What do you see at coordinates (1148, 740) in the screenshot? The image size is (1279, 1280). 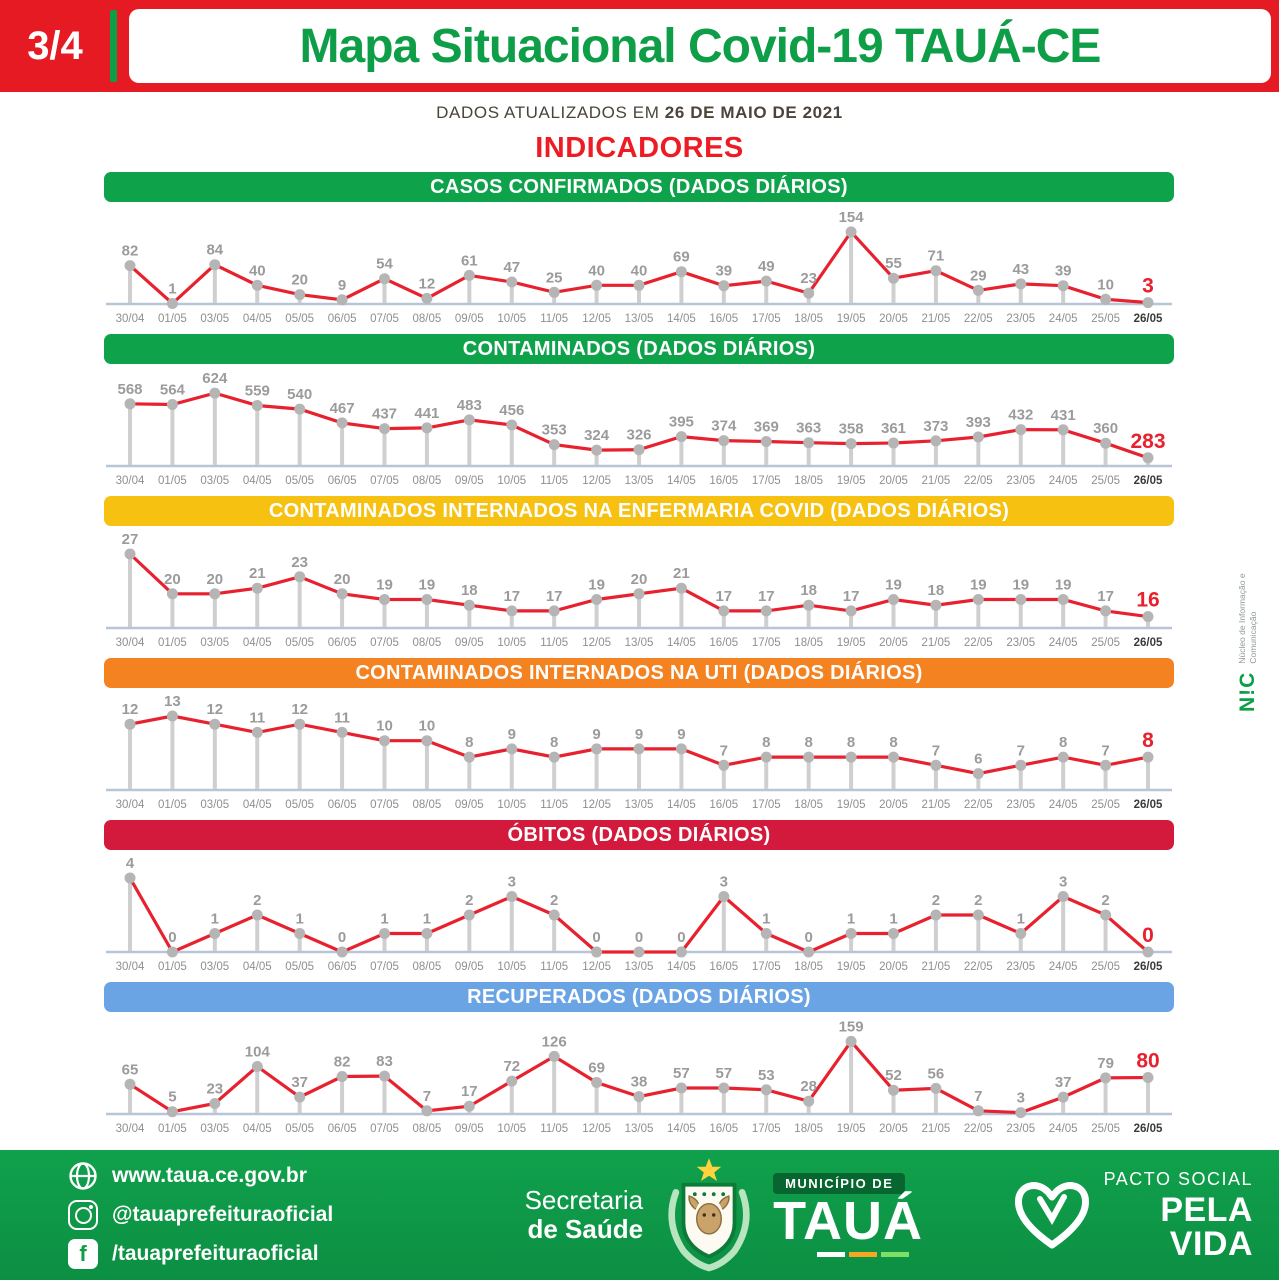 I see `svg-text: 8` at bounding box center [1148, 740].